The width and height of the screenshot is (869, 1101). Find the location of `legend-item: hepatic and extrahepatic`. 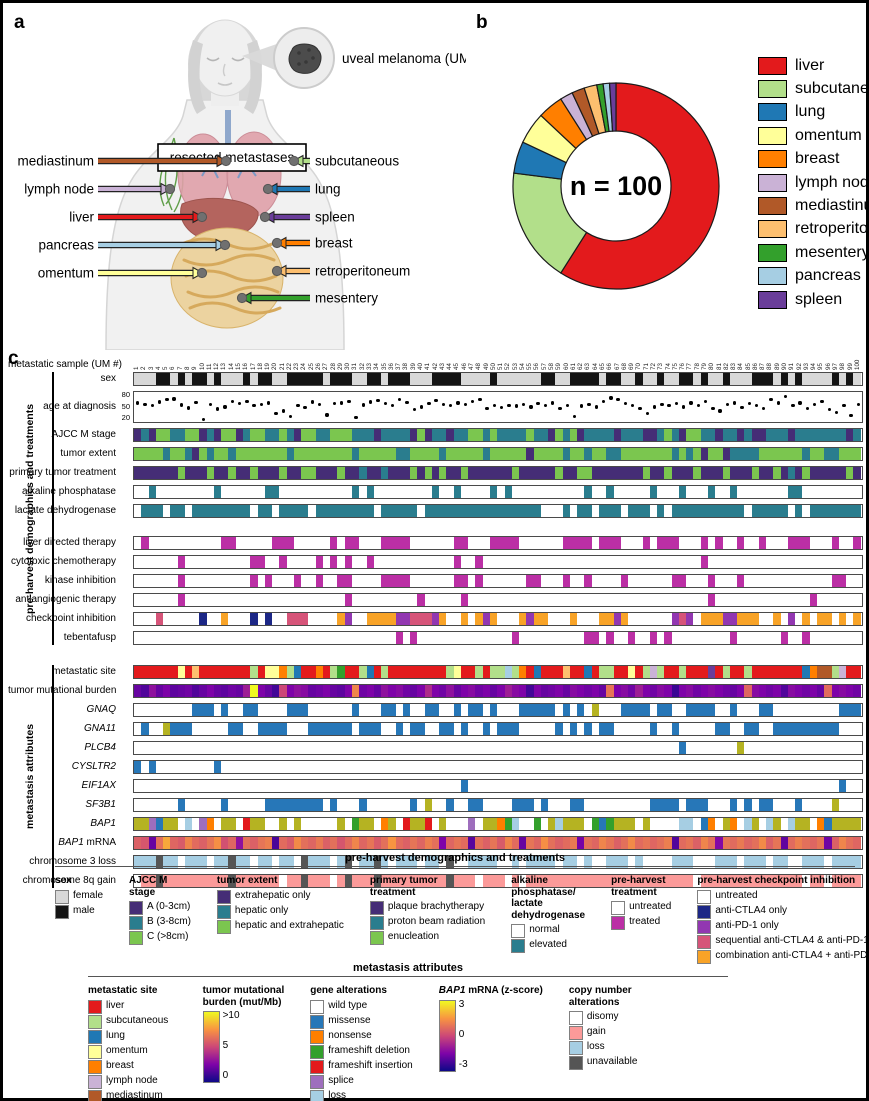

legend-item: hepatic and extrahepatic is located at coordinates (280, 926).